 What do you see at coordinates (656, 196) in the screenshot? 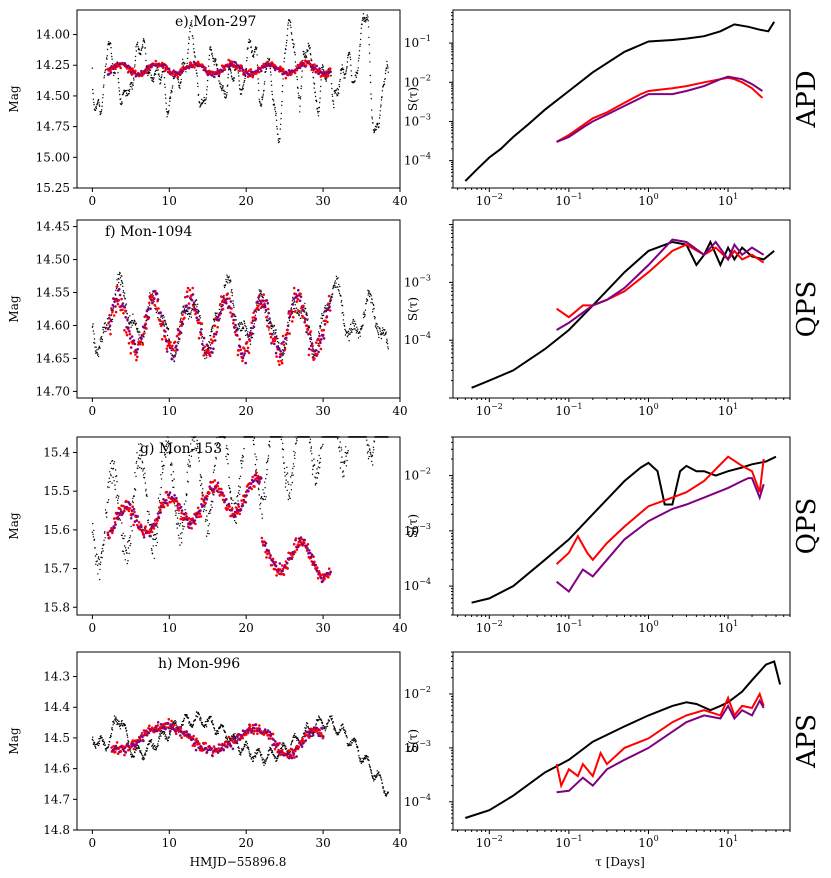
I see `x-tick-exponent: 0` at bounding box center [656, 196].